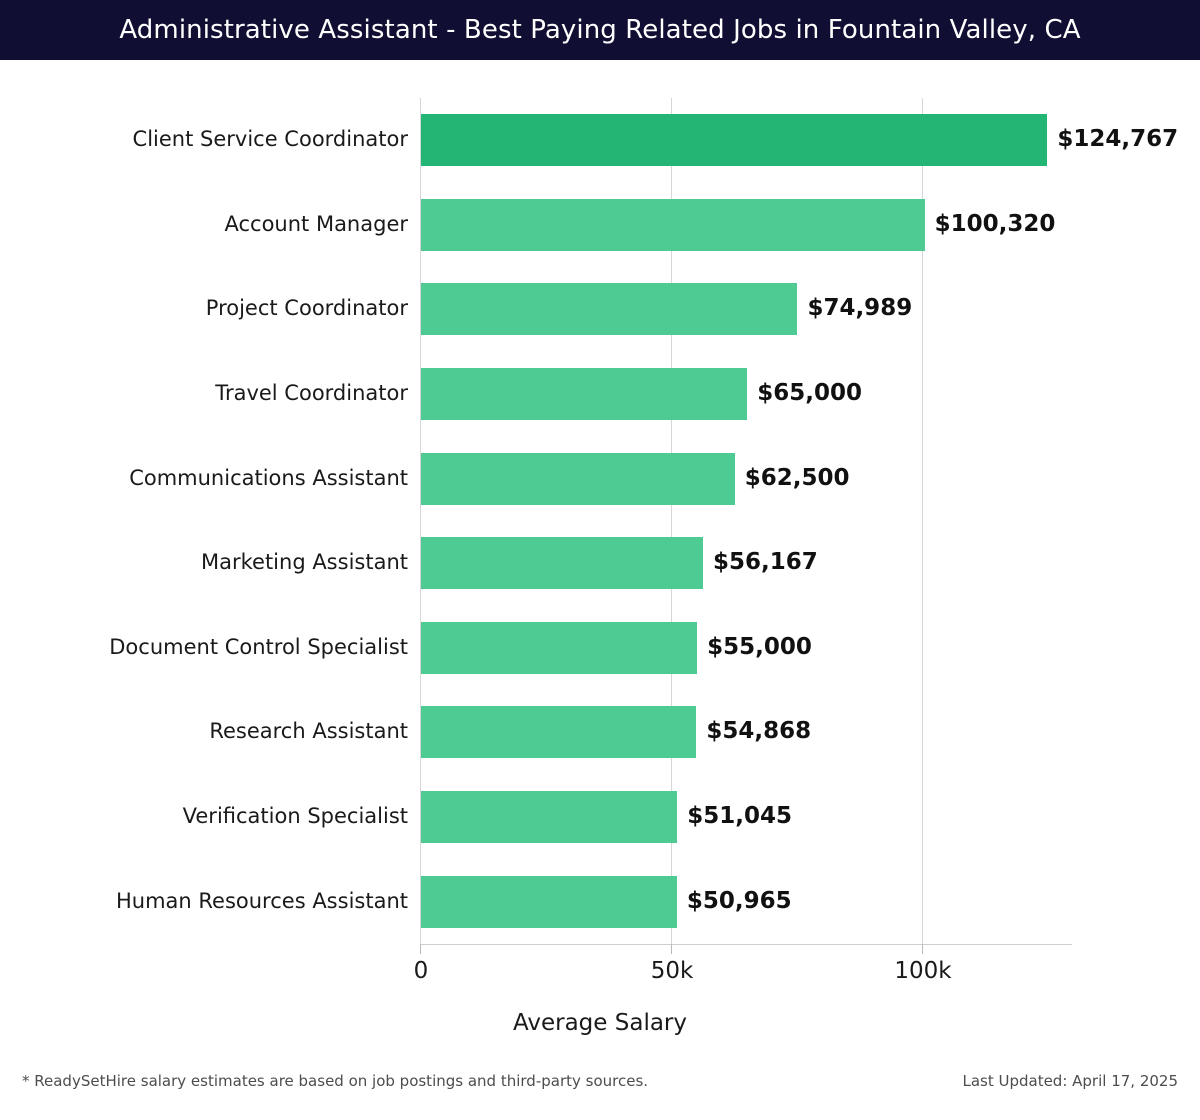  What do you see at coordinates (765, 562) in the screenshot?
I see `bar-value-label: $56,167` at bounding box center [765, 562].